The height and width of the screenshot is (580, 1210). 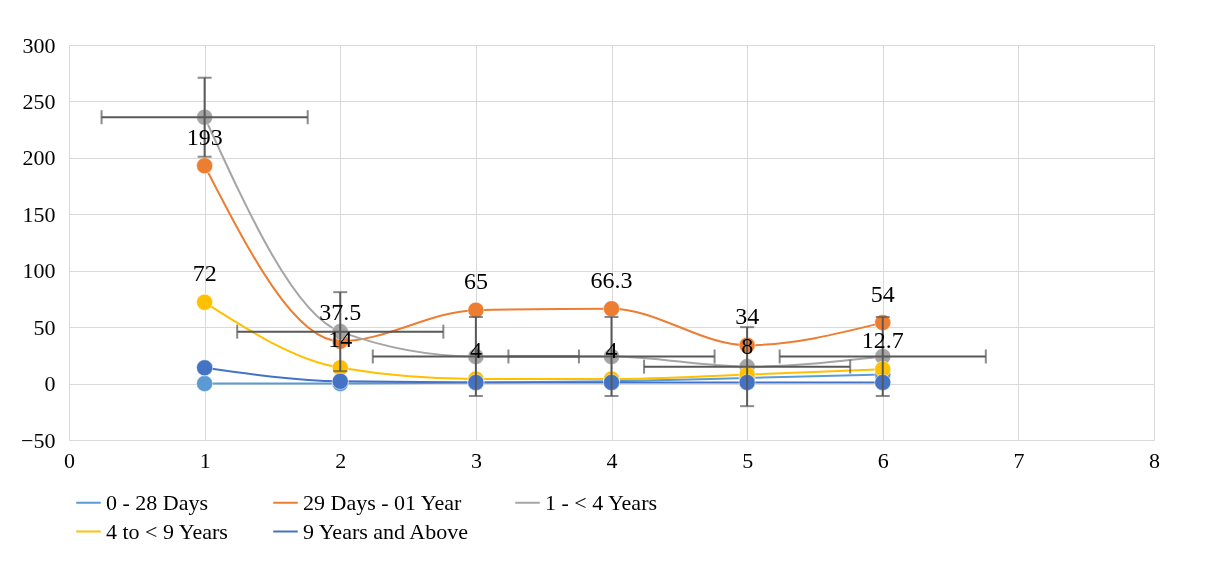 I want to click on x-tick-label: 4, so click(x=612, y=460).